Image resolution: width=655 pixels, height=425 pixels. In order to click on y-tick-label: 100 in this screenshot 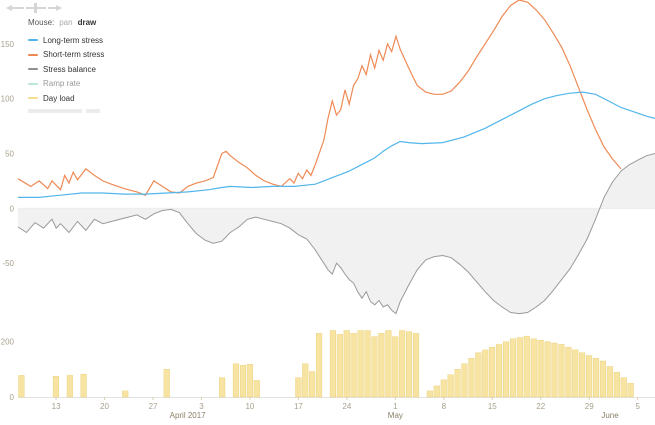, I will do `click(8, 99)`.